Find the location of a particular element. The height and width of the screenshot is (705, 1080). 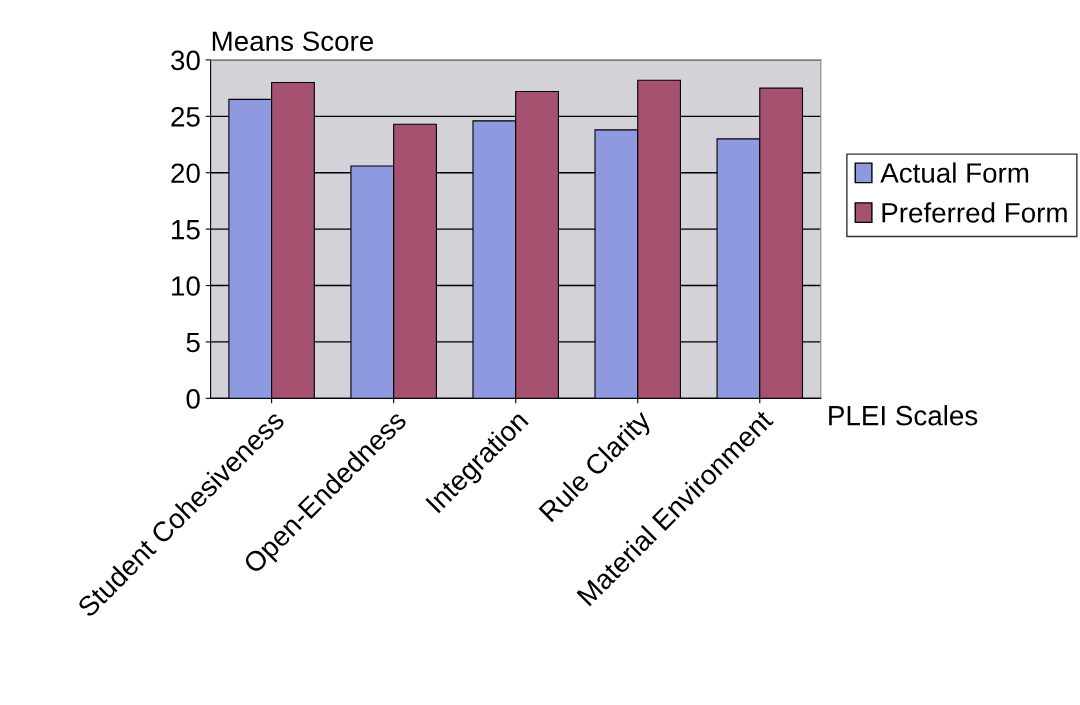

y-tick-label: 5 is located at coordinates (193, 342).